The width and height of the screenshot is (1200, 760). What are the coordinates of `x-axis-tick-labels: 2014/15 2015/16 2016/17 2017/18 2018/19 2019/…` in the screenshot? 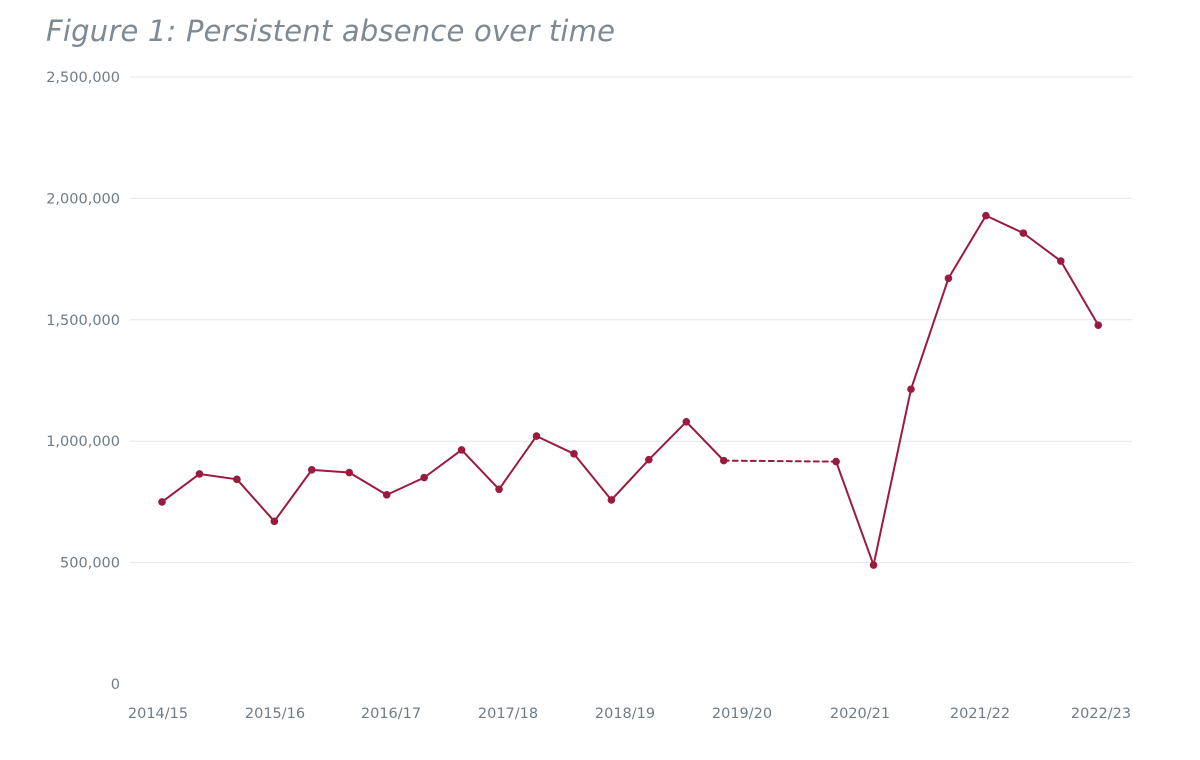 It's located at (629, 714).